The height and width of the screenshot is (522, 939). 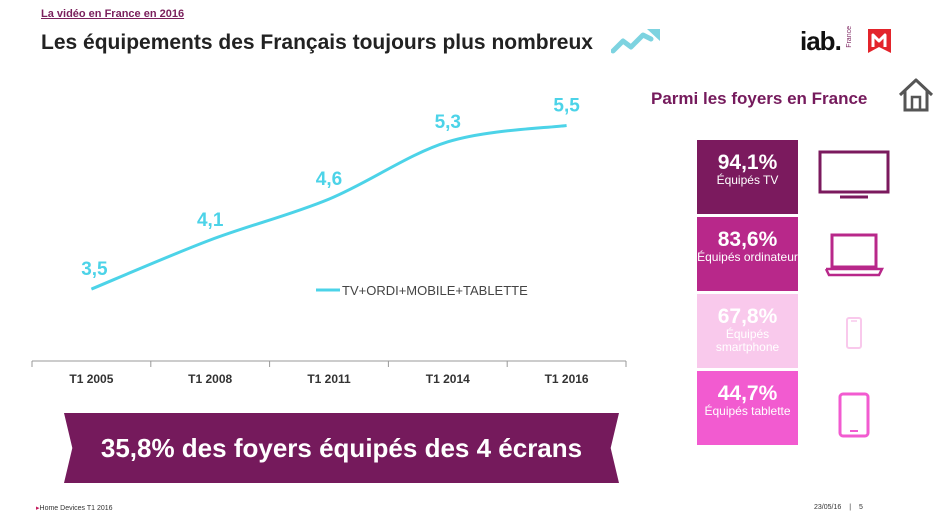 What do you see at coordinates (747, 393) in the screenshot?
I see `stat-tablet-pct: 44,7%` at bounding box center [747, 393].